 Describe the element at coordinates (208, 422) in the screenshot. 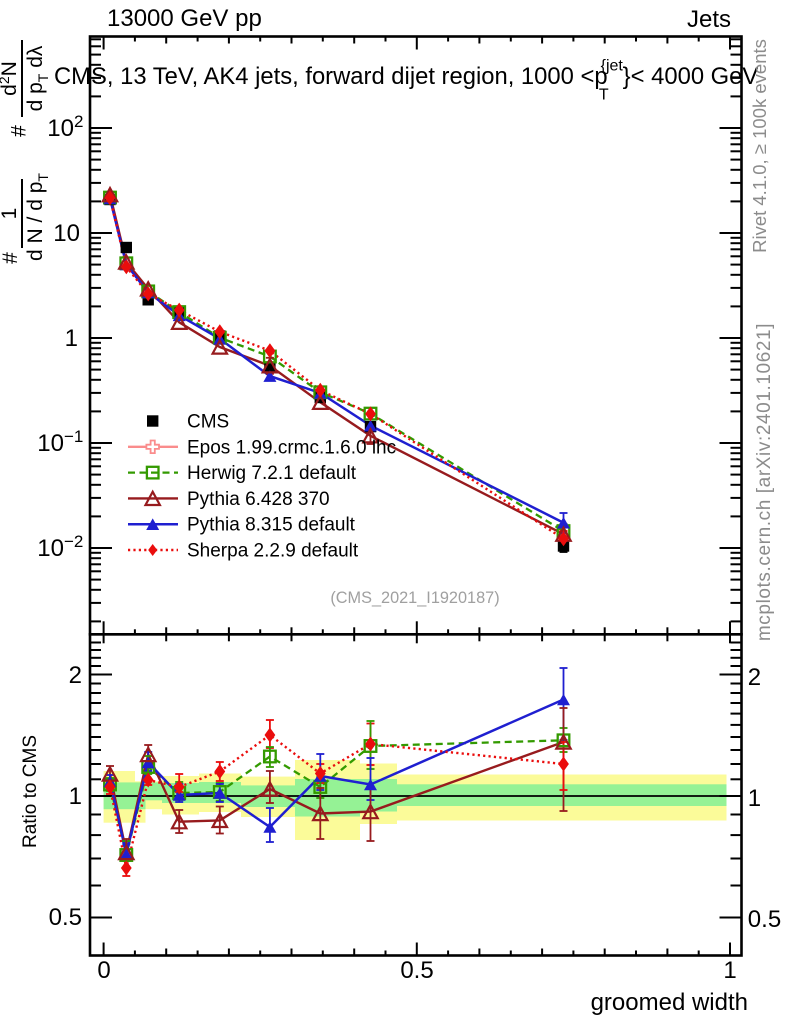

I see `svg-text: CMS` at that location.